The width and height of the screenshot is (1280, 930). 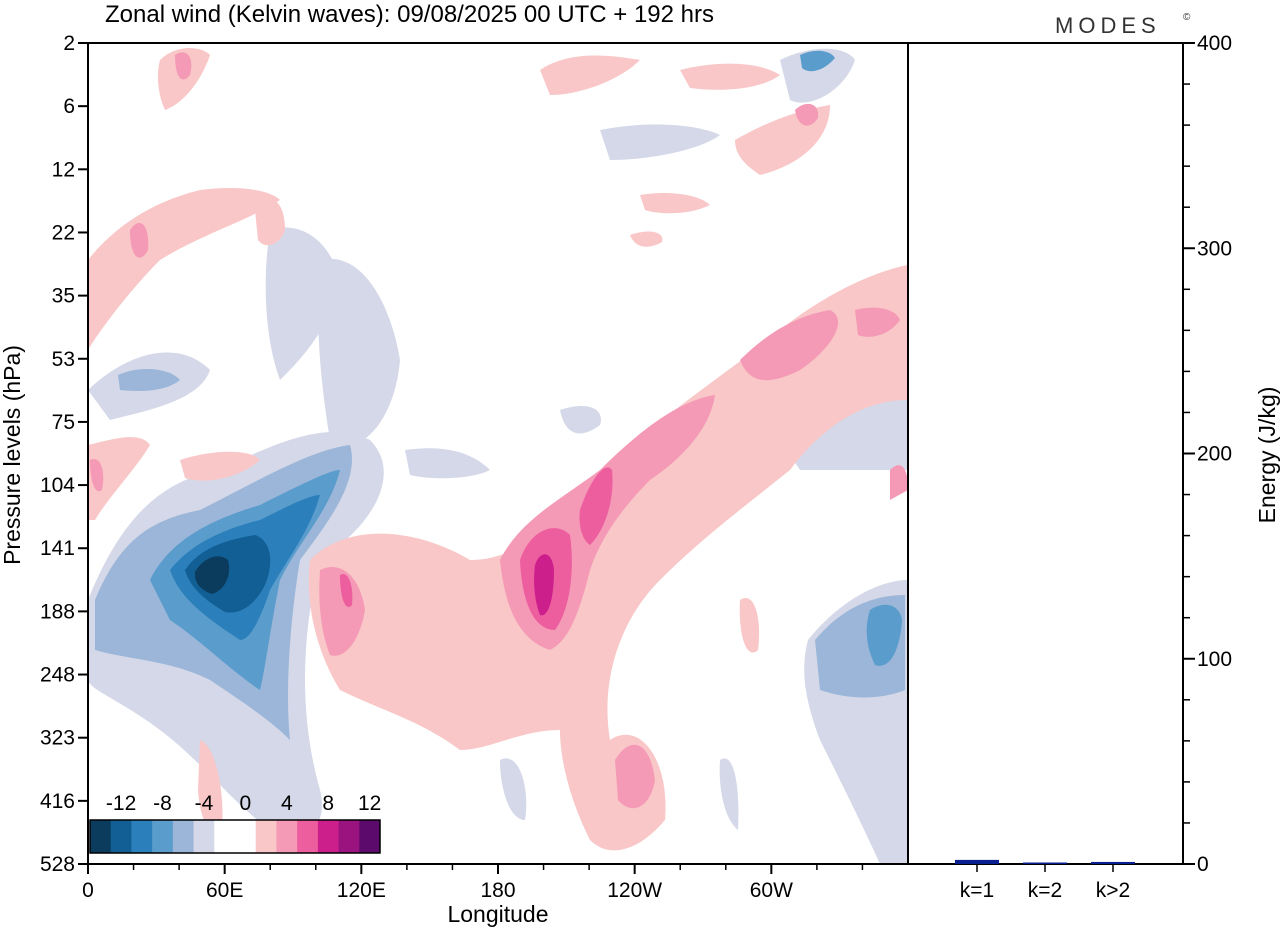 What do you see at coordinates (57, 864) in the screenshot?
I see `y-tick-label: 528` at bounding box center [57, 864].